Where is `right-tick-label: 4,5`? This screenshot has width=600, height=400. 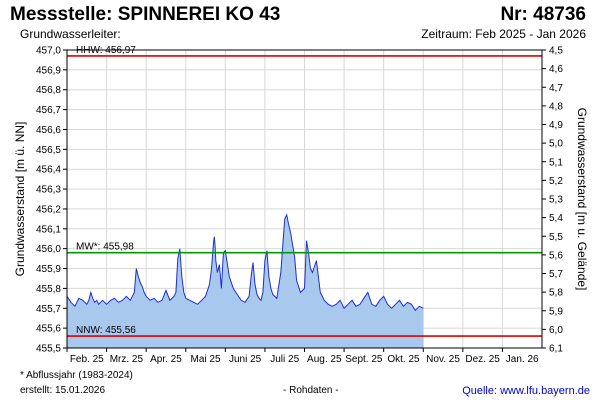
right-tick-label: 4,5 is located at coordinates (556, 51).